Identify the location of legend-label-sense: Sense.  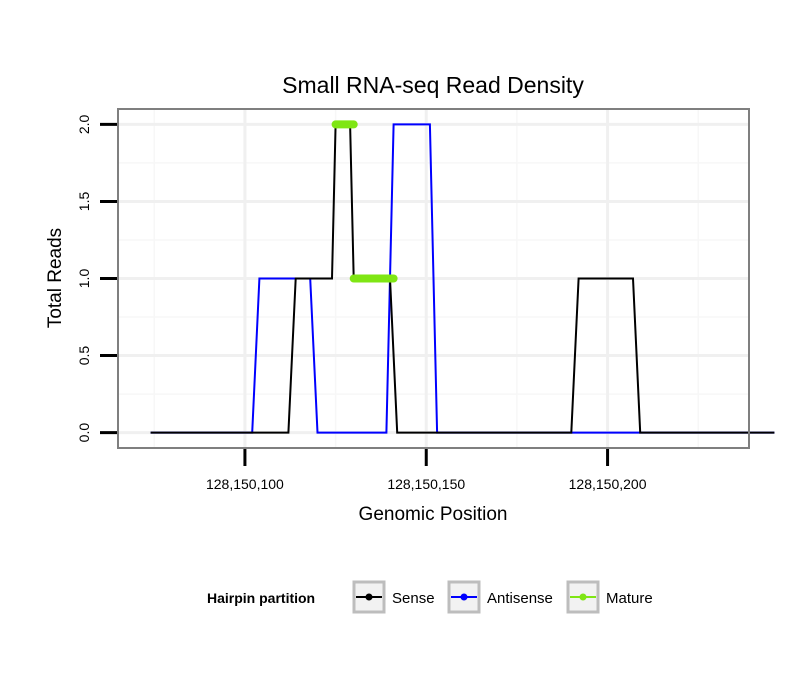
(413, 598).